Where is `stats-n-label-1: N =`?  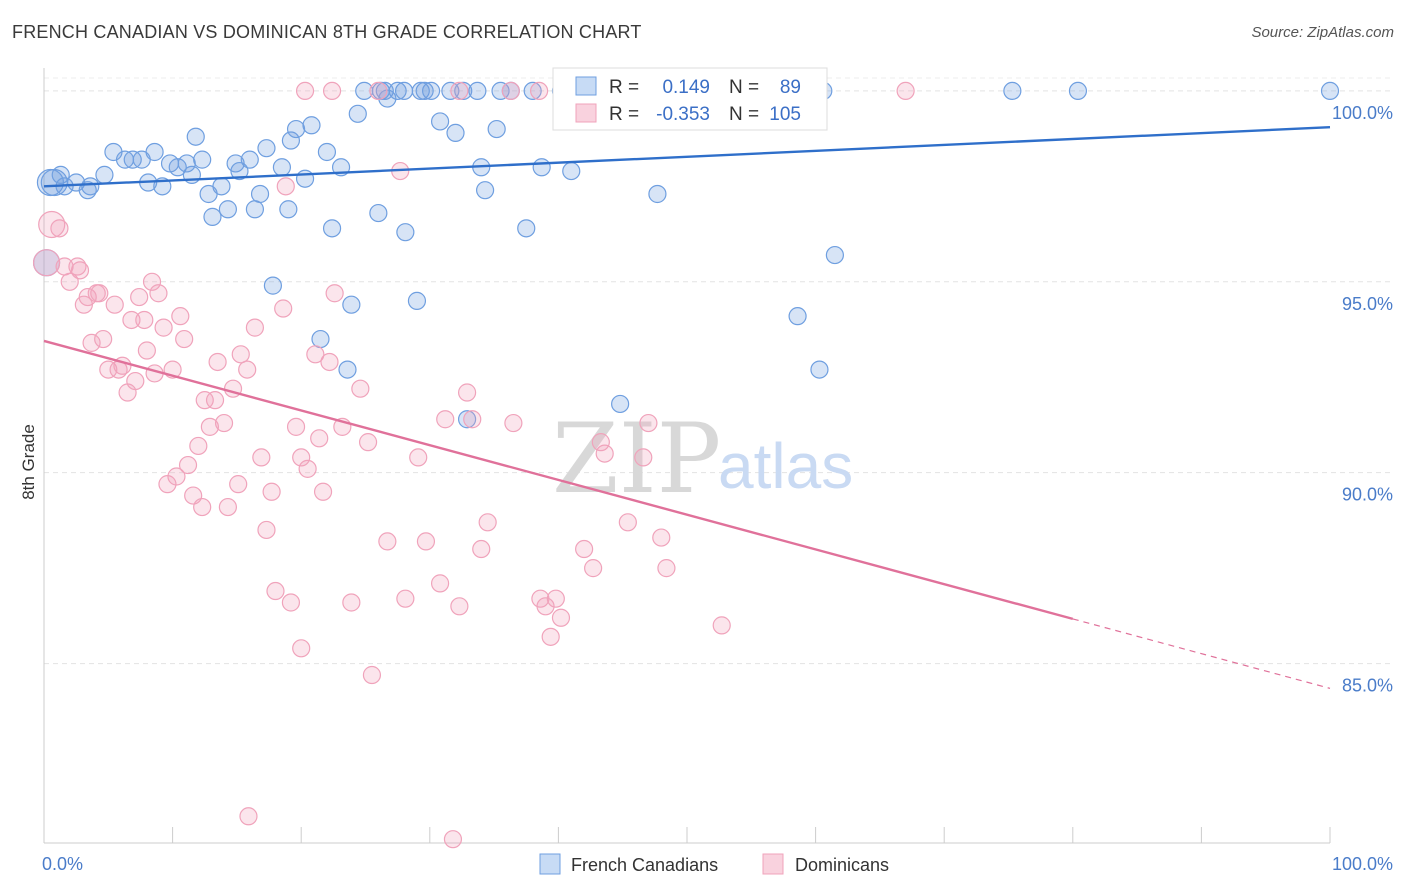
stats-n-label-1: N = is located at coordinates (744, 87).